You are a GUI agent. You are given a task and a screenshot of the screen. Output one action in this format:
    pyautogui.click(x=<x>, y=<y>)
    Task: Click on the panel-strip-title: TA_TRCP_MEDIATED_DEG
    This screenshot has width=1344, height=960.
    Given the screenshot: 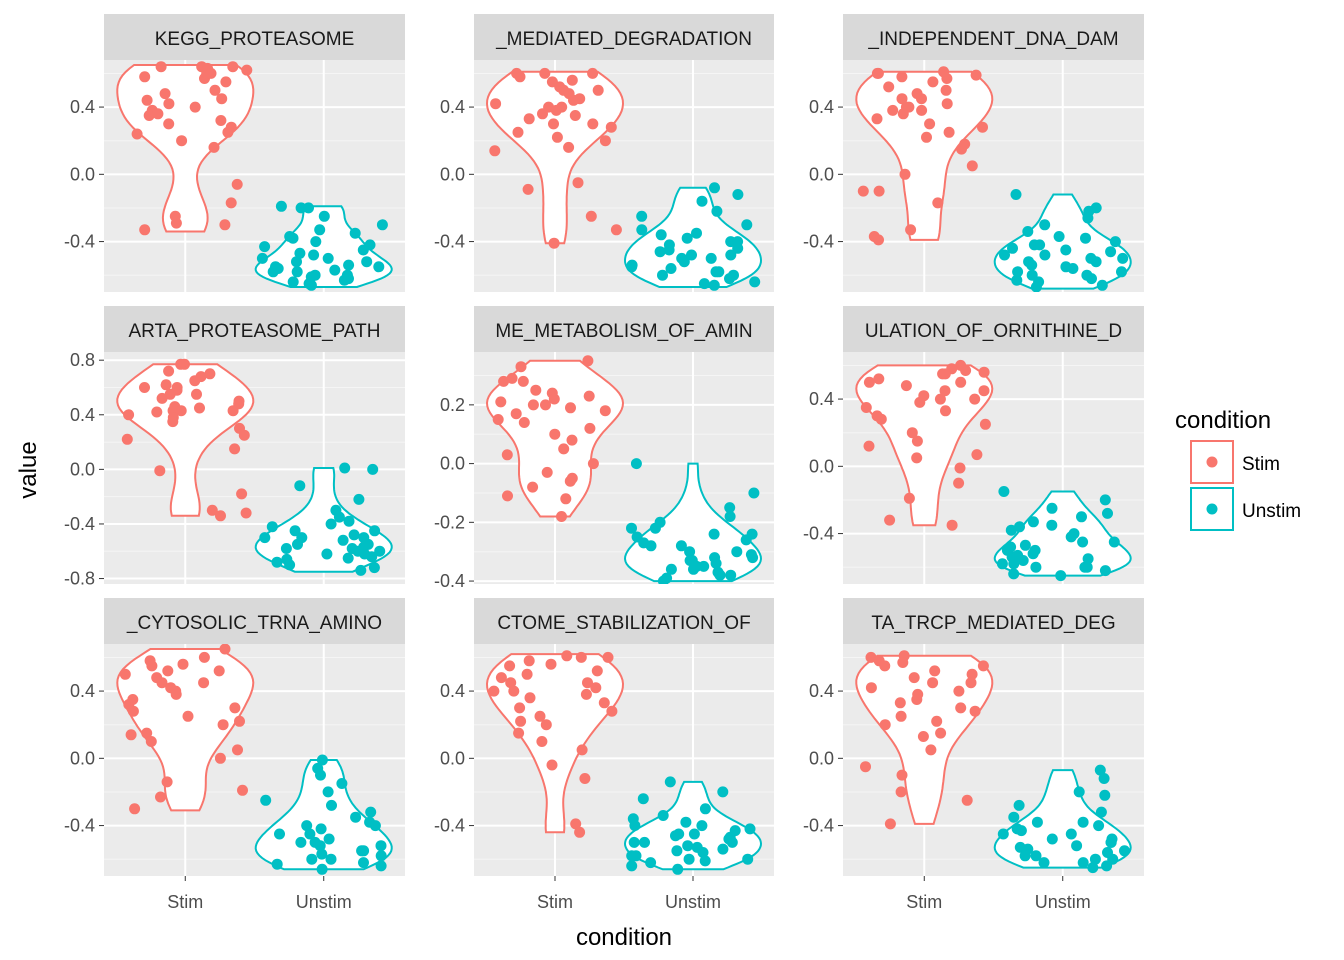 What is the action you would take?
    pyautogui.click(x=993, y=623)
    